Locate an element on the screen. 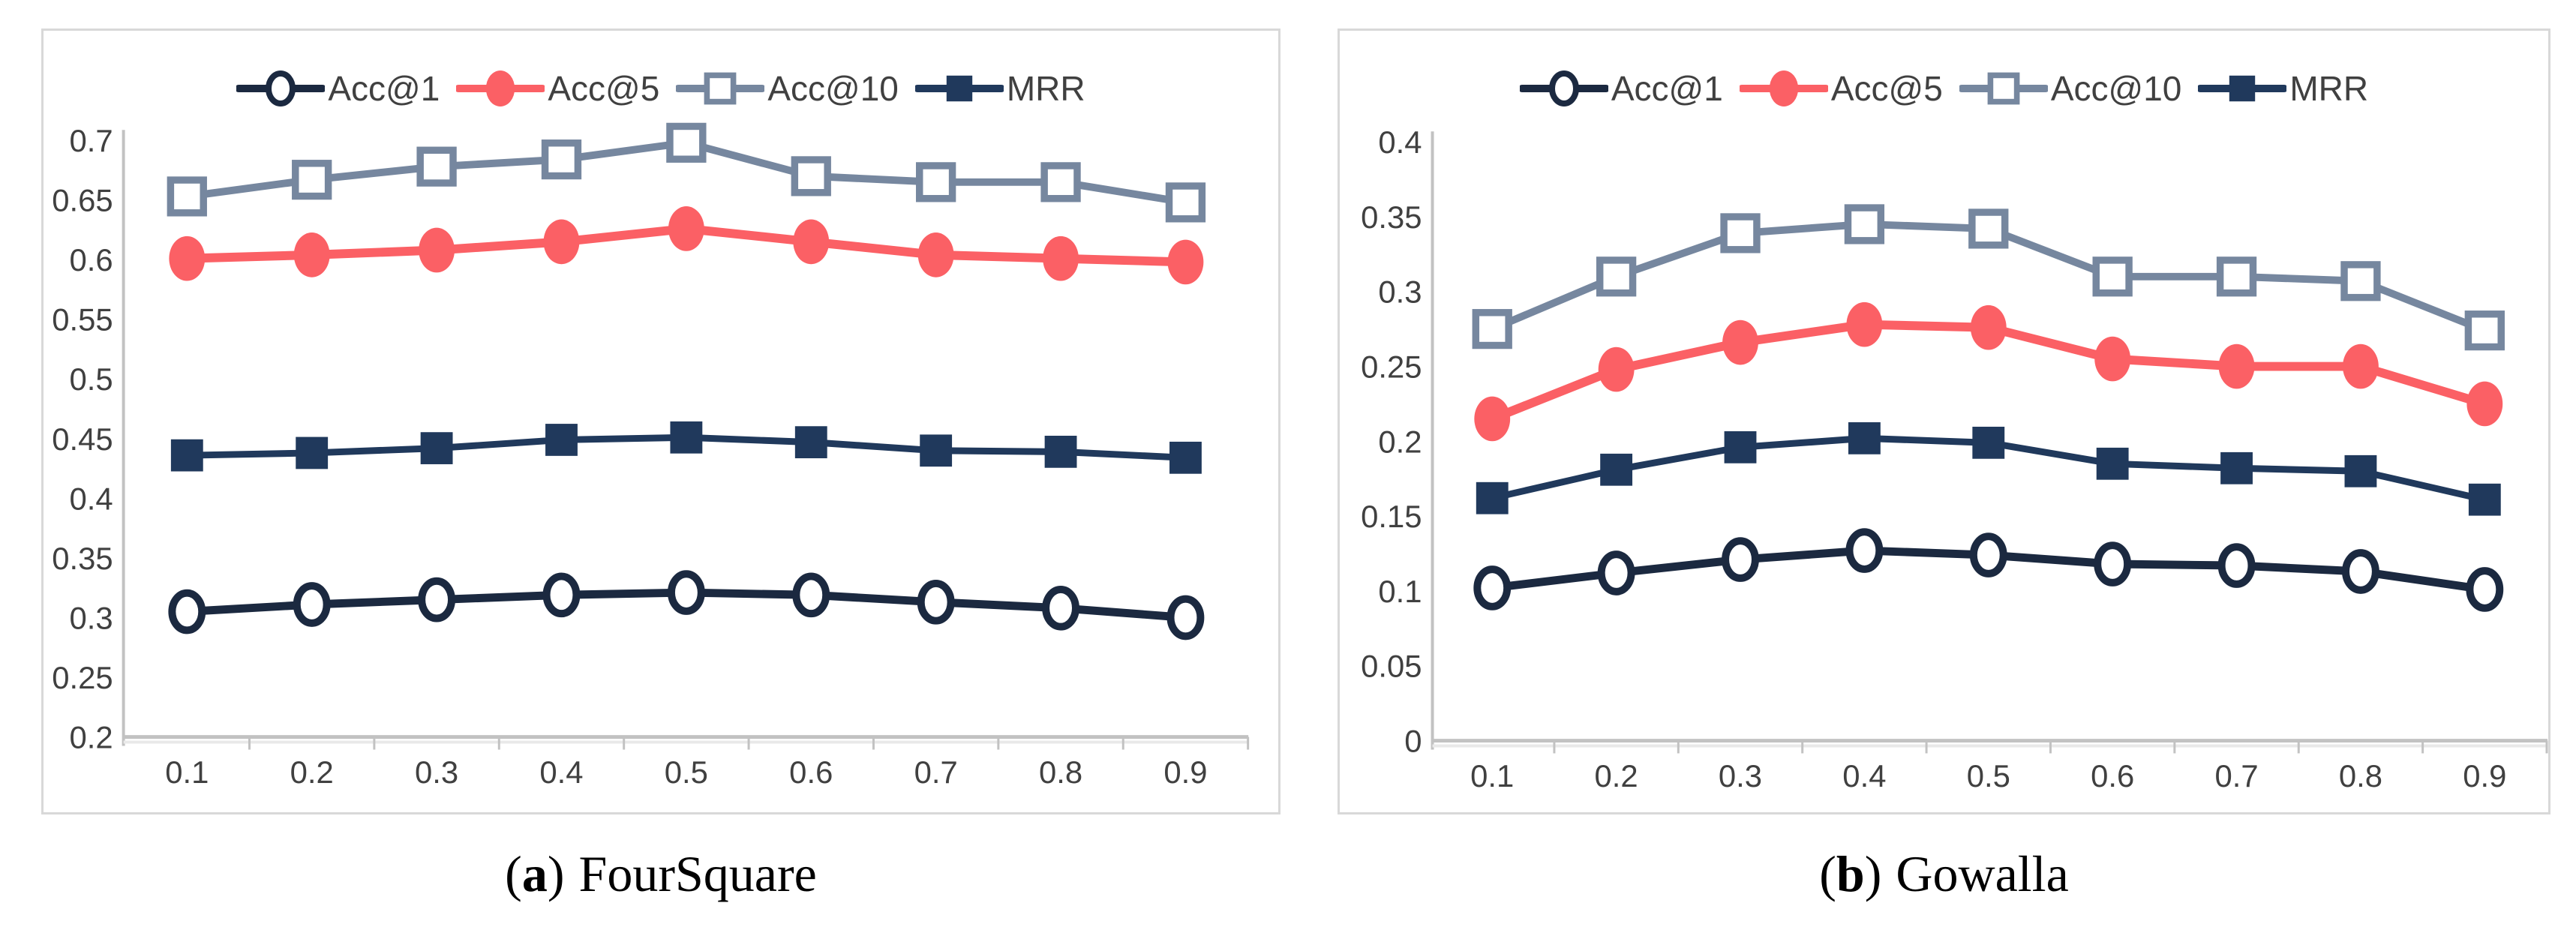 The image size is (2576, 936). caption-foursquare: (a) FourSquare is located at coordinates (660, 874).